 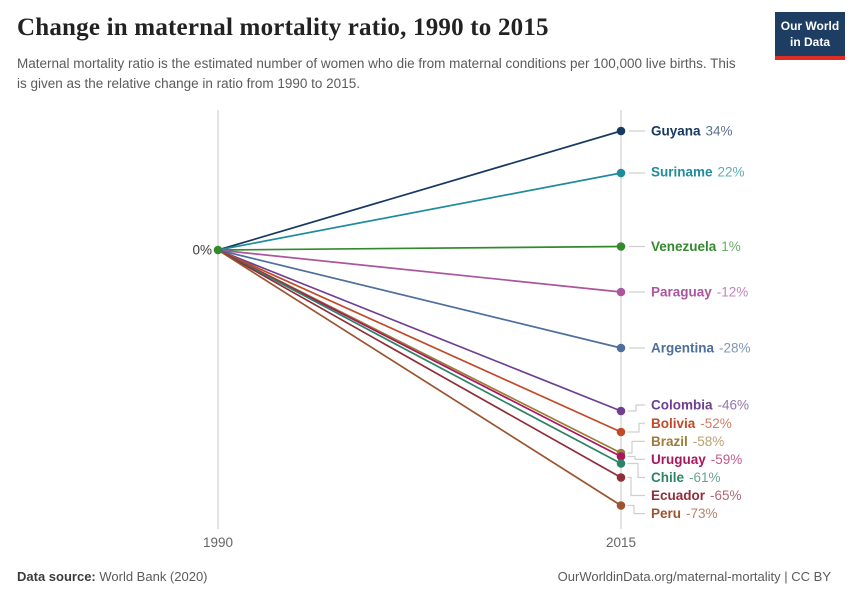 What do you see at coordinates (636, 408) in the screenshot?
I see `label-leader-colombia` at bounding box center [636, 408].